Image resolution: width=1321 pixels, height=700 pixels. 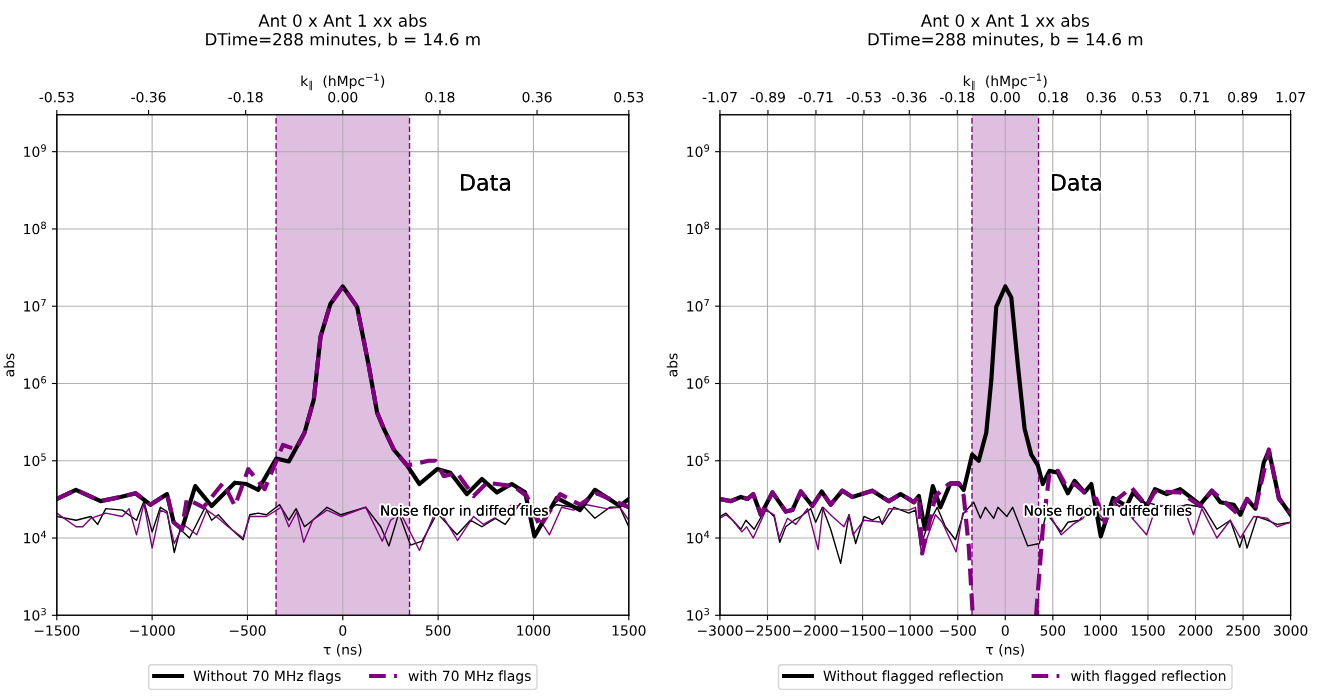 What do you see at coordinates (469, 677) in the screenshot?
I see `legend-label: with 70 MHz flags` at bounding box center [469, 677].